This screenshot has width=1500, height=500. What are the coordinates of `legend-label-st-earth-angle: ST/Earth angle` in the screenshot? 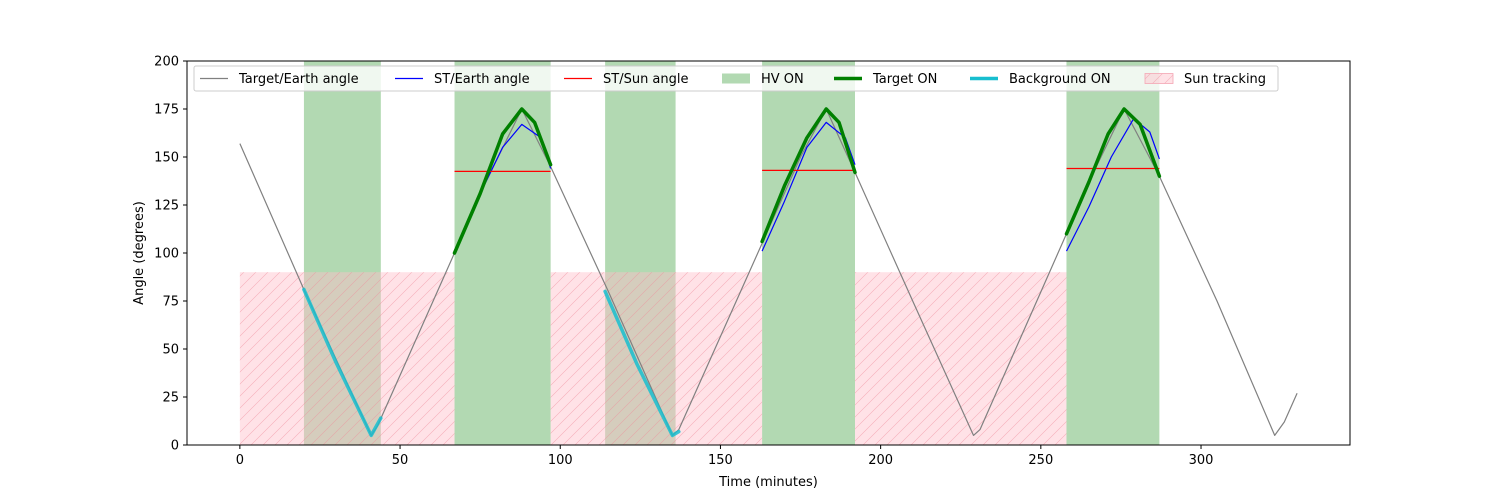 It's located at (482, 79).